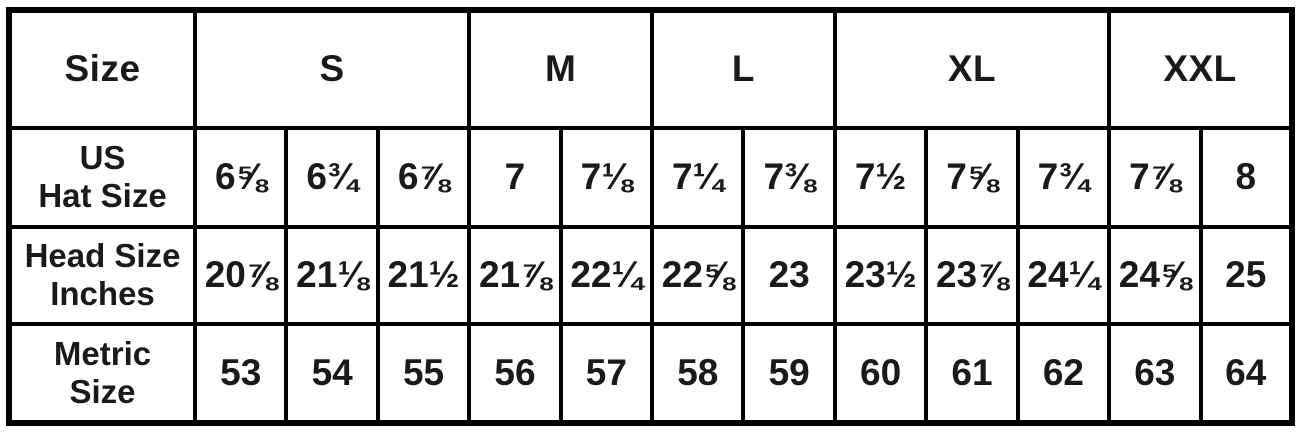 The width and height of the screenshot is (1300, 433). I want to click on us-hat-size-value: 8, so click(1246, 177).